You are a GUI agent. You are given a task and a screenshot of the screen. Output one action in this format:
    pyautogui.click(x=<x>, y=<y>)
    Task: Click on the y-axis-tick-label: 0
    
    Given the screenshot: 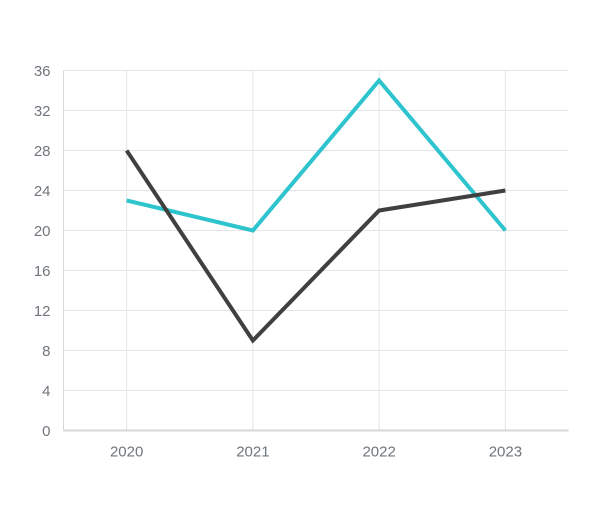 What is the action you would take?
    pyautogui.click(x=46, y=431)
    